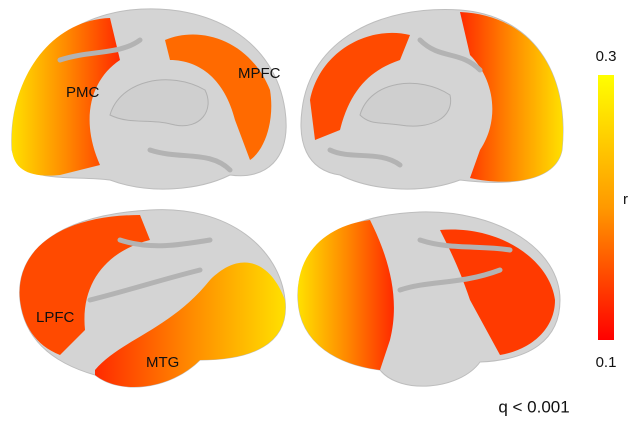  What do you see at coordinates (606, 362) in the screenshot?
I see `colorbar-tick-label: 0.1` at bounding box center [606, 362].